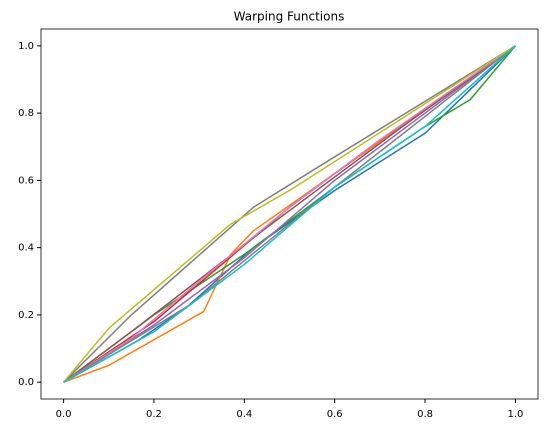  I want to click on x-tick-label: 0.0, so click(64, 414).